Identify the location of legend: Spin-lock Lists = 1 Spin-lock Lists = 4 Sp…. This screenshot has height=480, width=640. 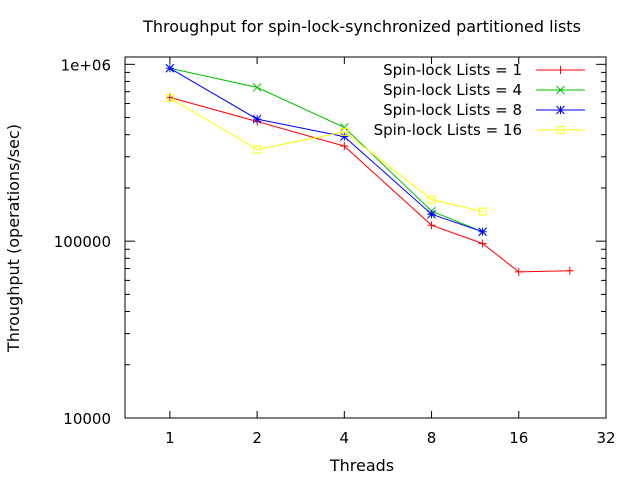
(479, 100).